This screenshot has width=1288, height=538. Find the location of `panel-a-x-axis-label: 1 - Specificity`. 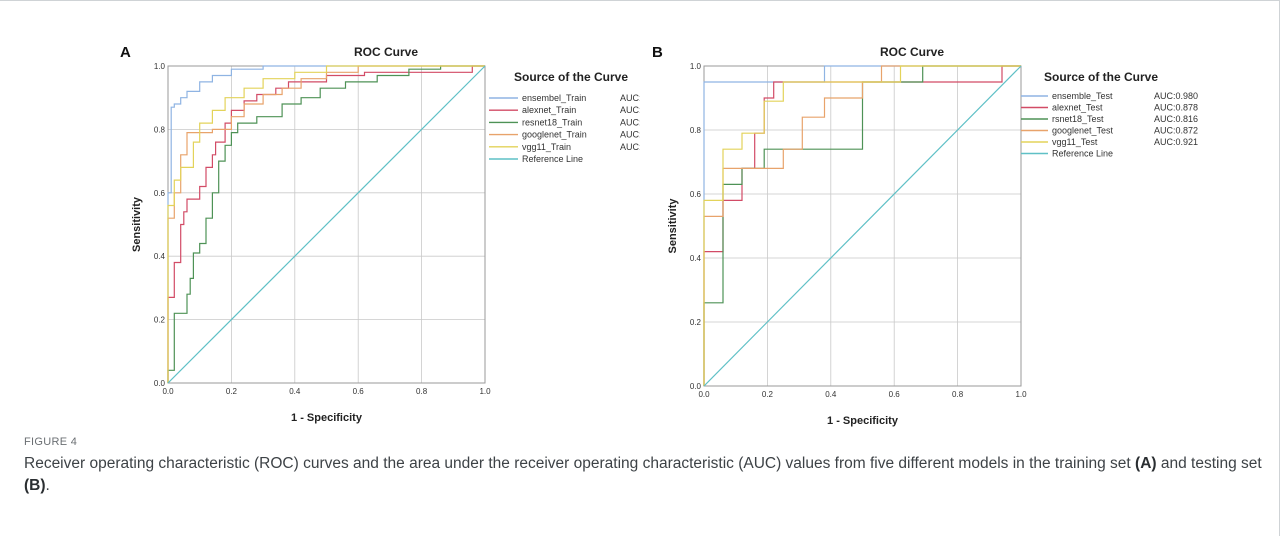

panel-a-x-axis-label: 1 - Specificity is located at coordinates (327, 418).